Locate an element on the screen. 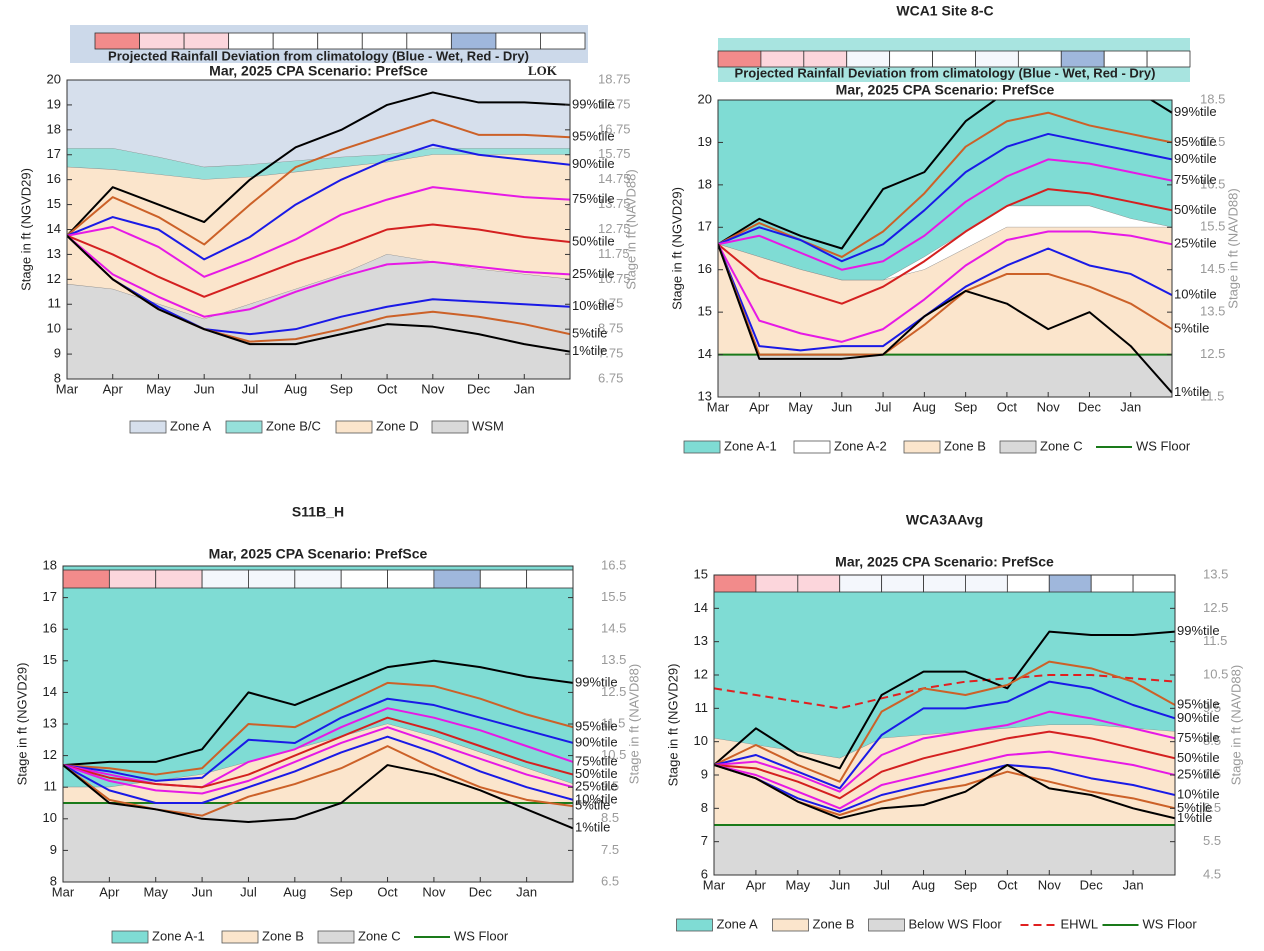  x-tick-label: Jun is located at coordinates (839, 884).